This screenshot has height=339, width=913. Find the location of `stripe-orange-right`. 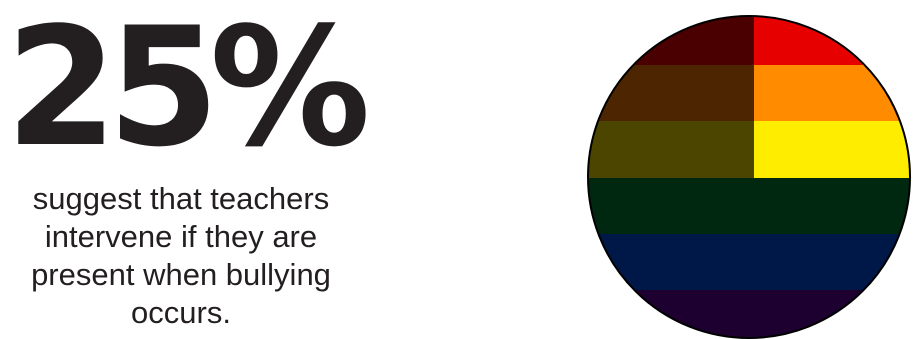

stripe-orange-right is located at coordinates (832, 93).